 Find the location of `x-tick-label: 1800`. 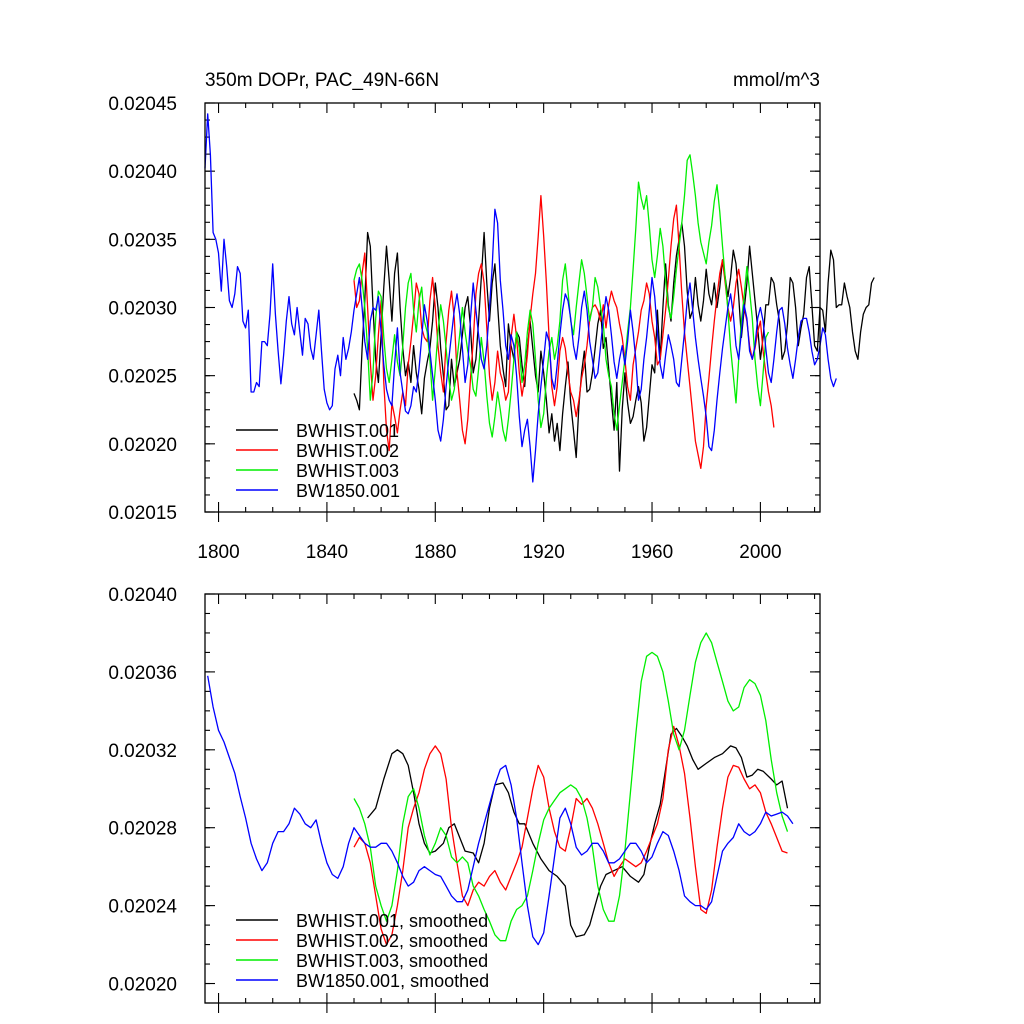

x-tick-label: 1800 is located at coordinates (218, 552).